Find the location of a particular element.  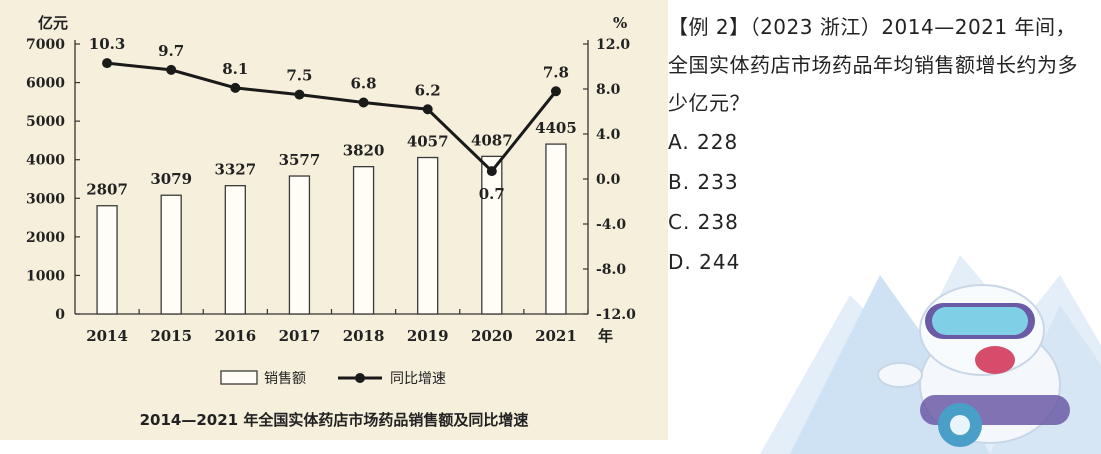

growth-value-label: 7.5 is located at coordinates (299, 76).